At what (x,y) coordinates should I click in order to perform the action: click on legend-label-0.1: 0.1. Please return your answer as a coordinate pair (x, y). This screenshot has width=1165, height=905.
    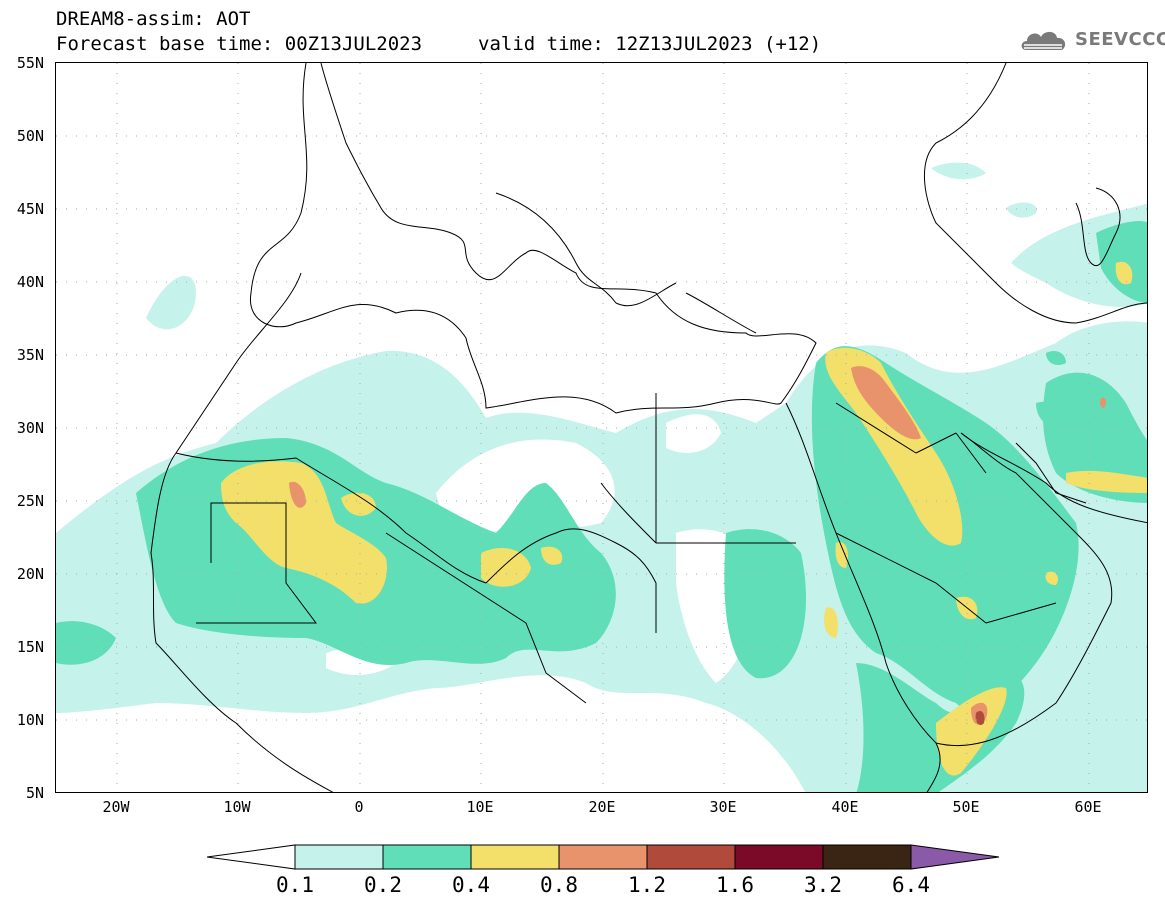
    Looking at the image, I should click on (295, 885).